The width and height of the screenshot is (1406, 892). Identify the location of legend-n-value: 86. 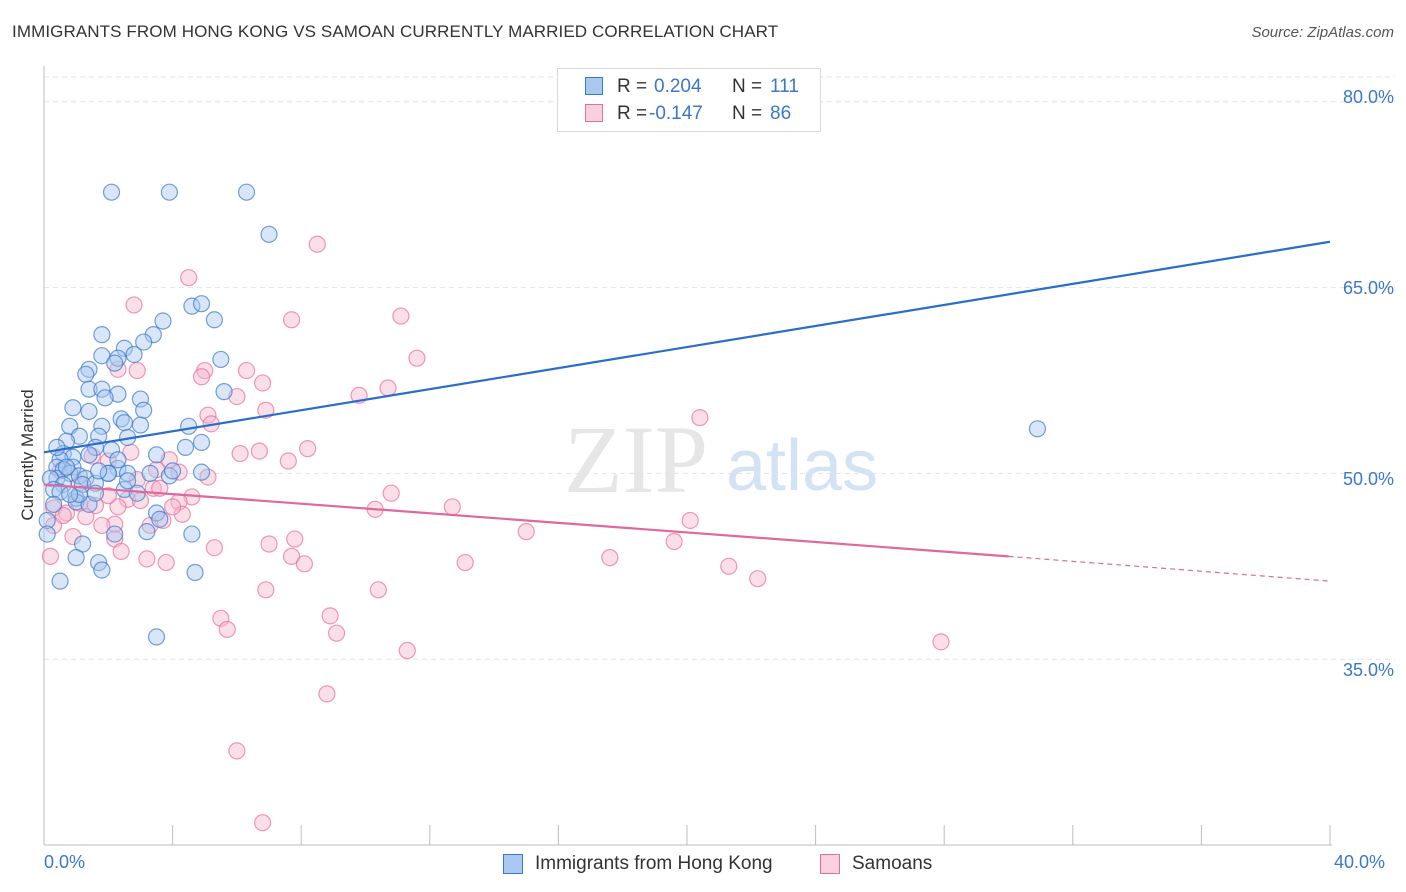
(781, 113).